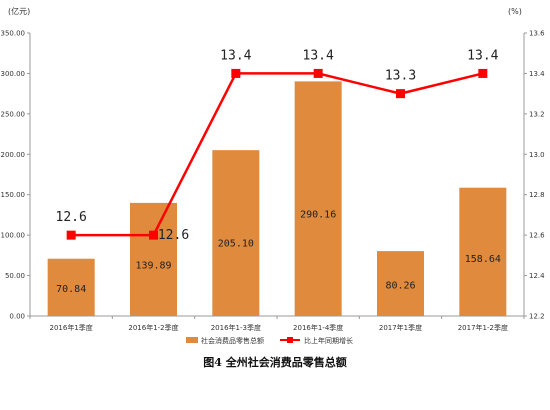 The image size is (550, 410). Describe the element at coordinates (236, 243) in the screenshot. I see `bar-value-label: 205.10` at that location.